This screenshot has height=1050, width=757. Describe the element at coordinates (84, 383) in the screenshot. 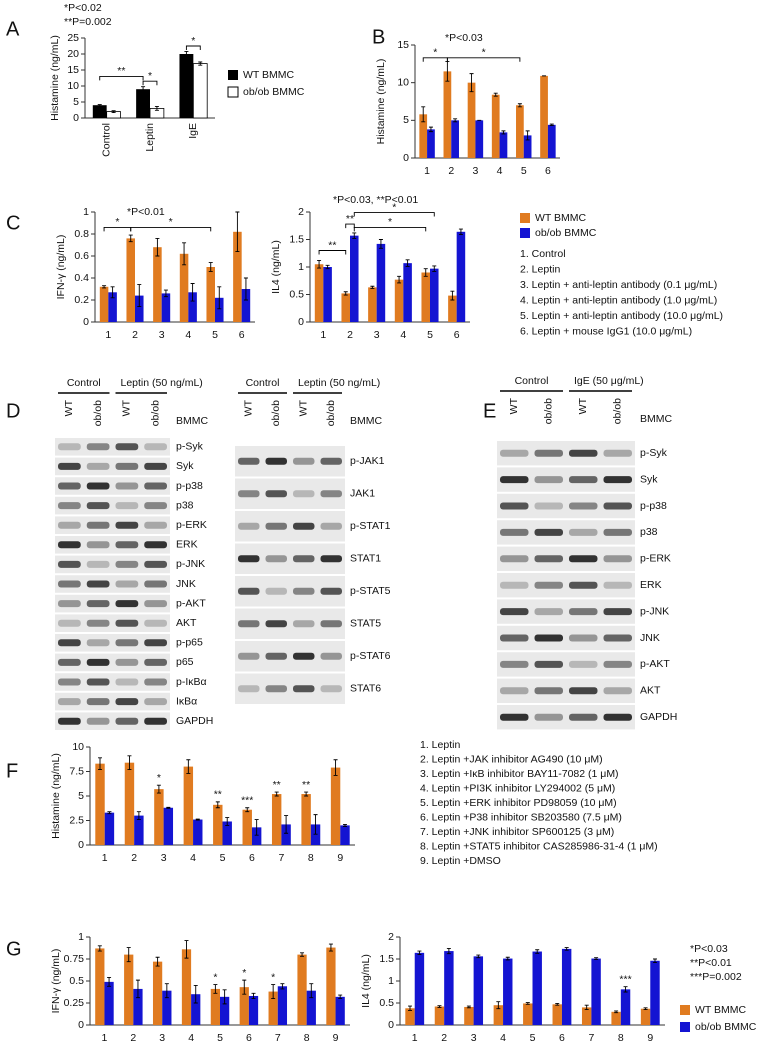

I see `group-label: Control` at that location.